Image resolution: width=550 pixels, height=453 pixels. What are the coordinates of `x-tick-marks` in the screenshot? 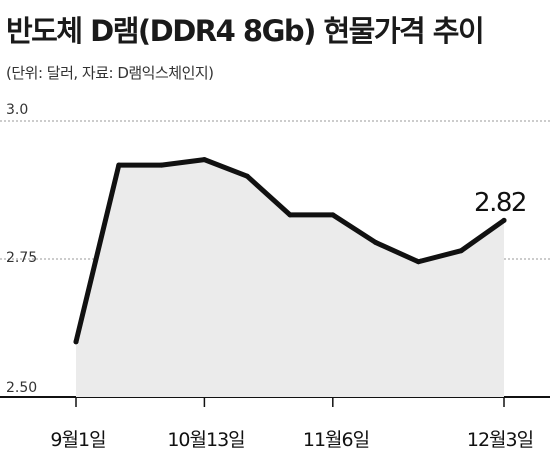 It's located at (290, 402).